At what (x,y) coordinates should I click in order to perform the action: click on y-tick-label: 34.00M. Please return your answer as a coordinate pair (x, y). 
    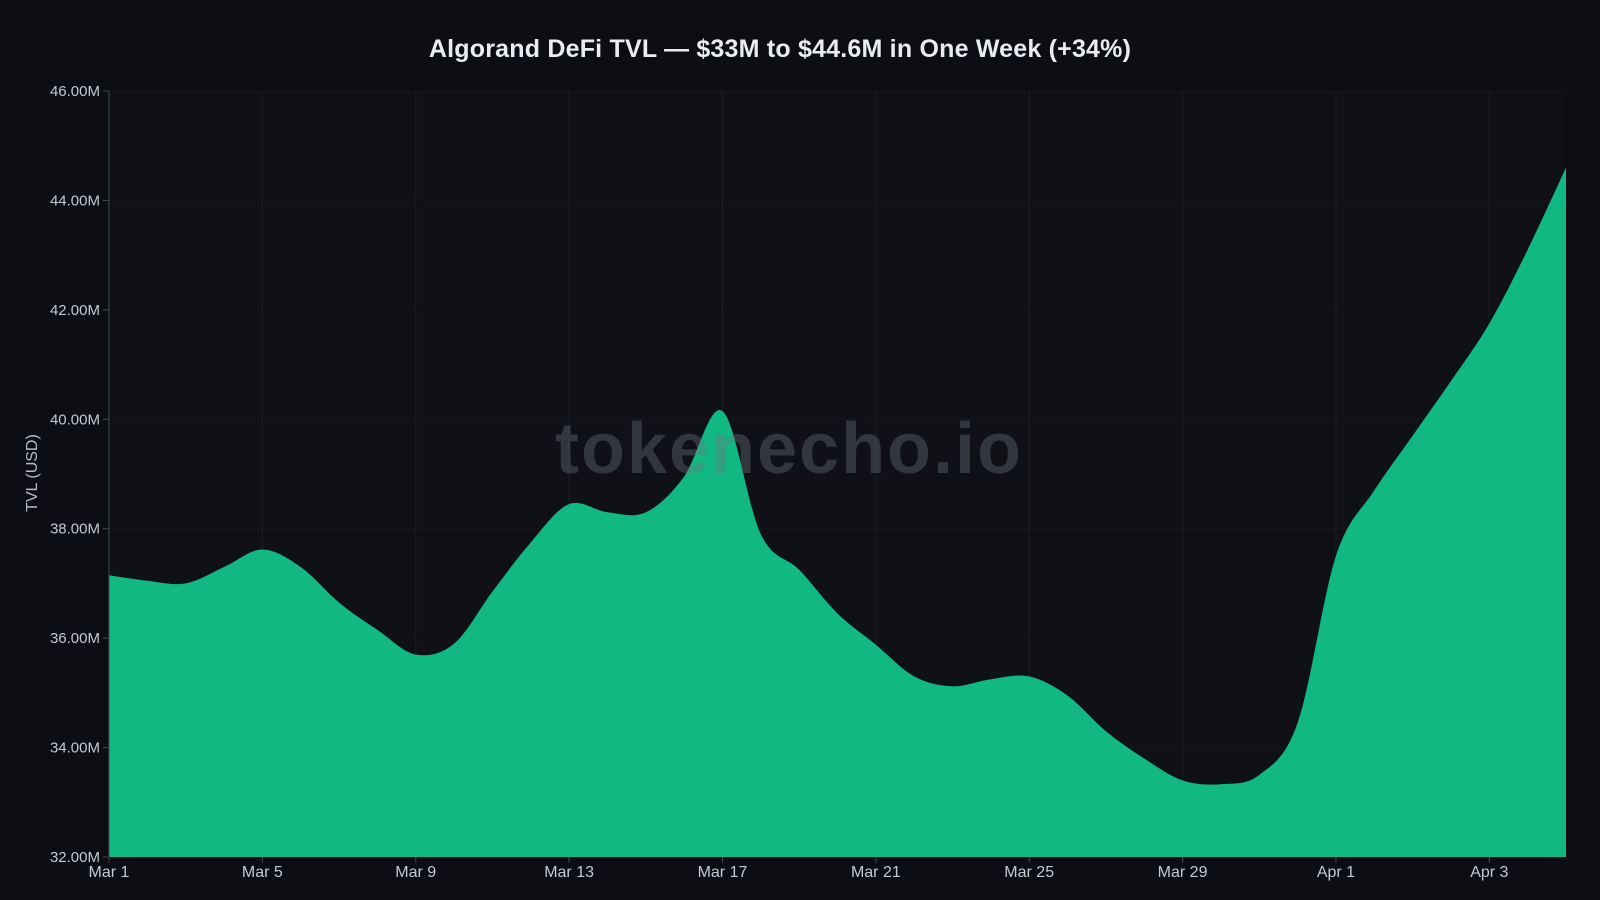
    Looking at the image, I should click on (75, 748).